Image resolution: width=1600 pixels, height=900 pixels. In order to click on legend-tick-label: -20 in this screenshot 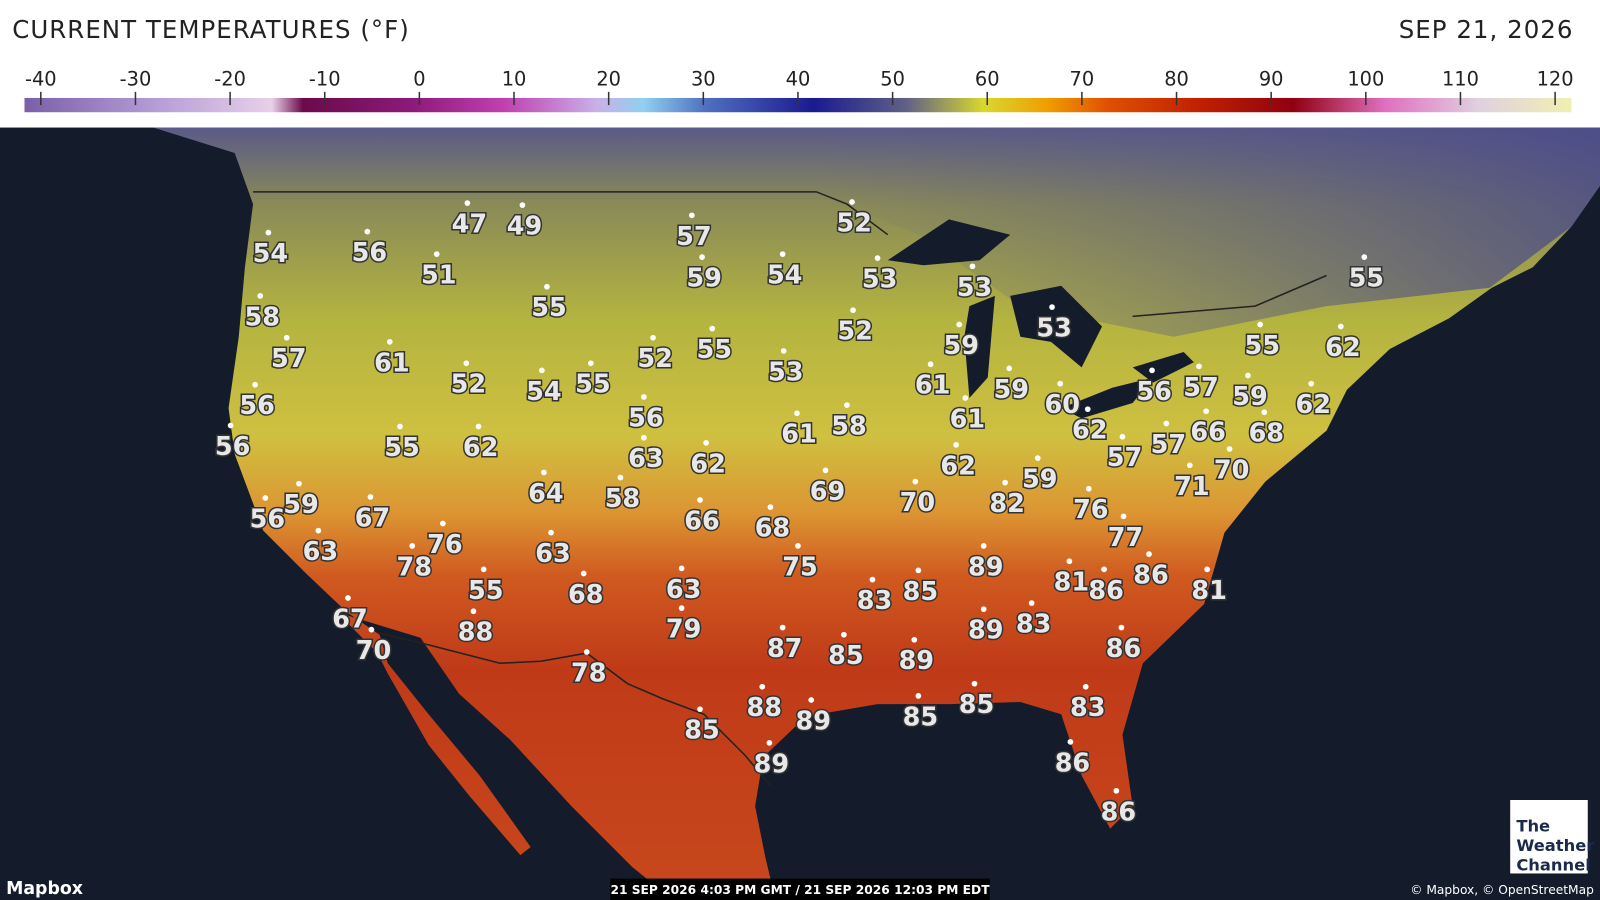, I will do `click(230, 79)`.